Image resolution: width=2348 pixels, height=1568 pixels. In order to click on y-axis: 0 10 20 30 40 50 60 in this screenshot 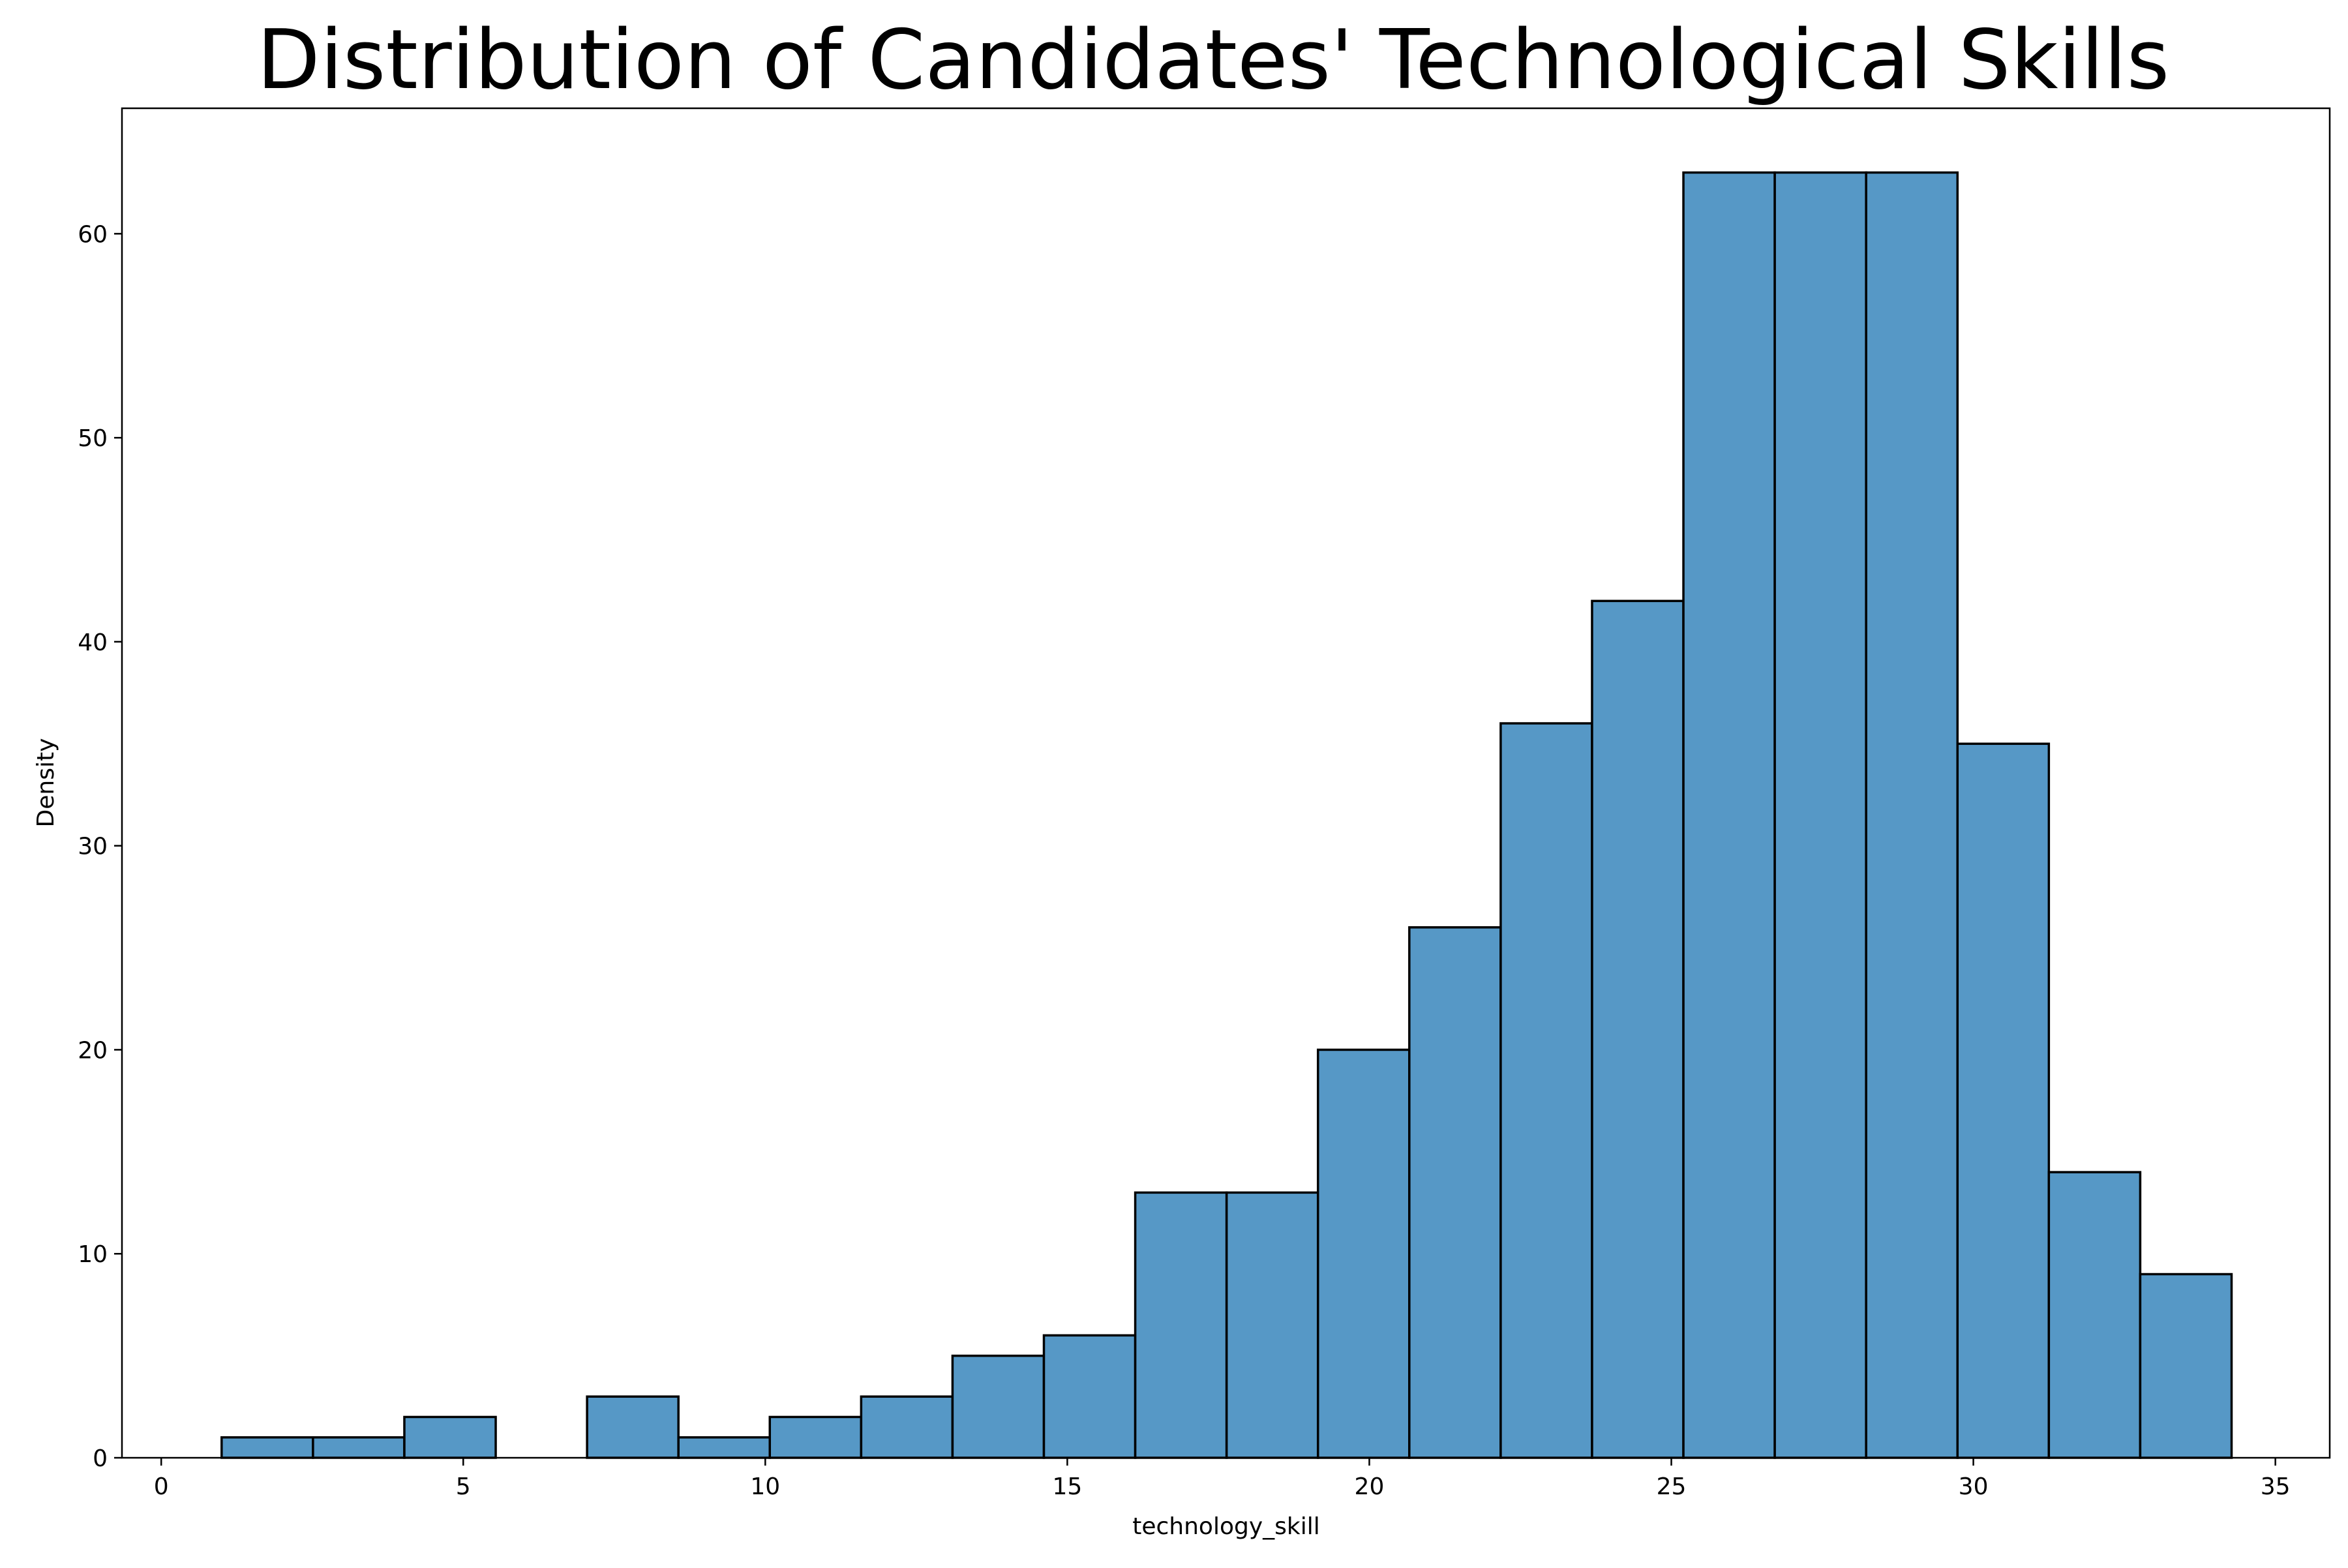, I will do `click(100, 846)`.